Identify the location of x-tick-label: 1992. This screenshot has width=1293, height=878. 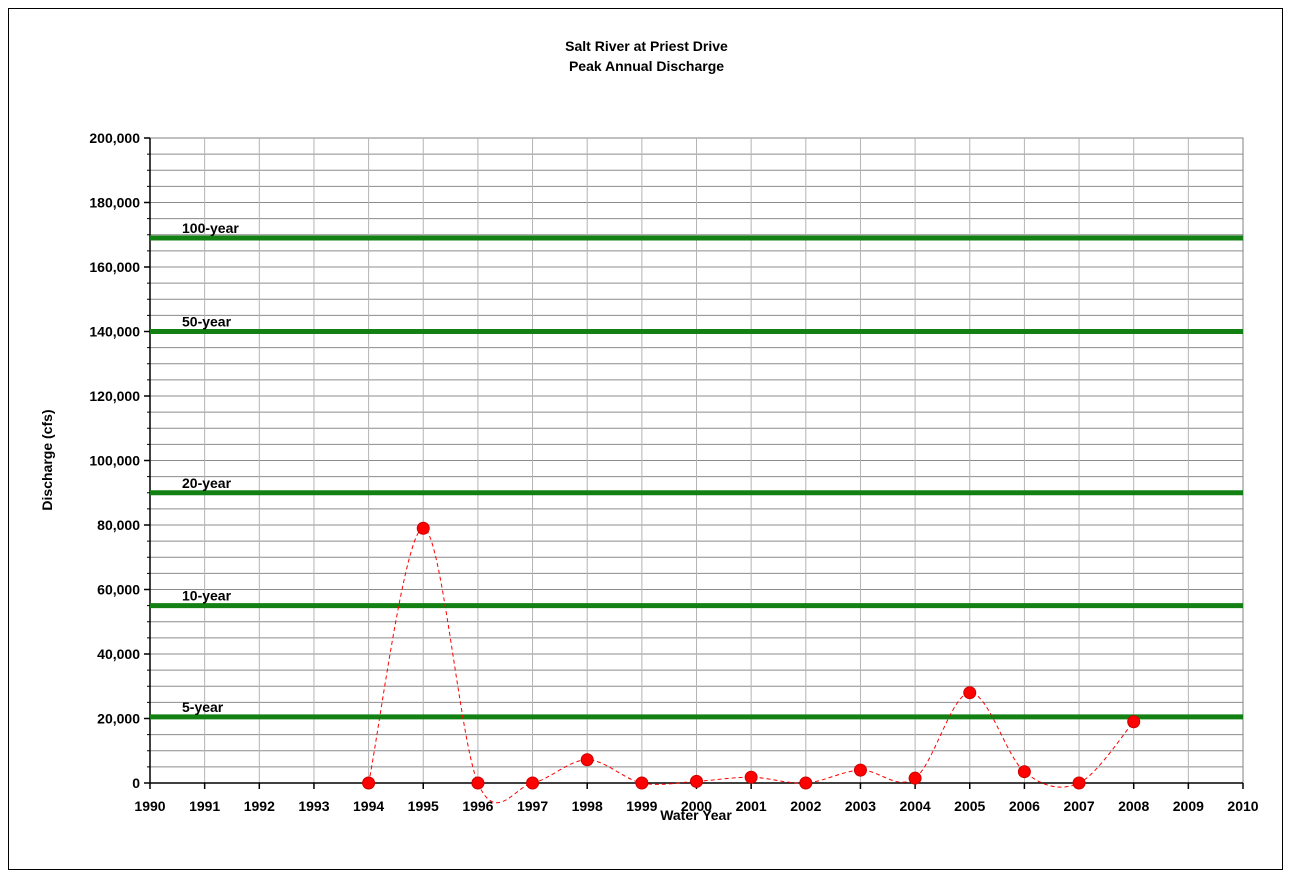
(259, 806).